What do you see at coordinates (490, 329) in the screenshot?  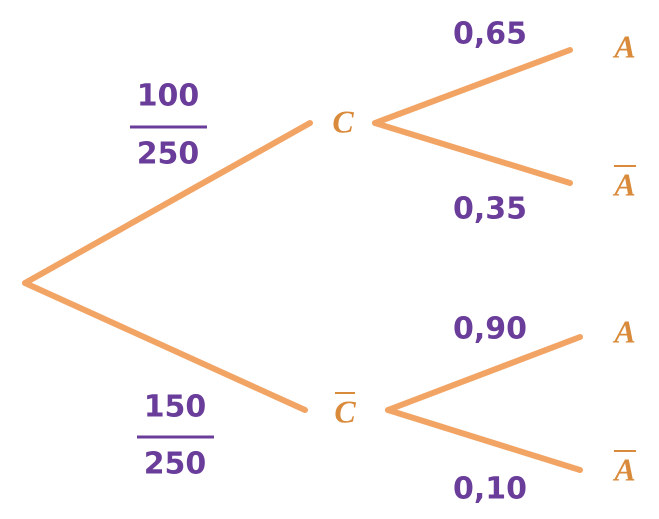 I see `probability: 0,90` at bounding box center [490, 329].